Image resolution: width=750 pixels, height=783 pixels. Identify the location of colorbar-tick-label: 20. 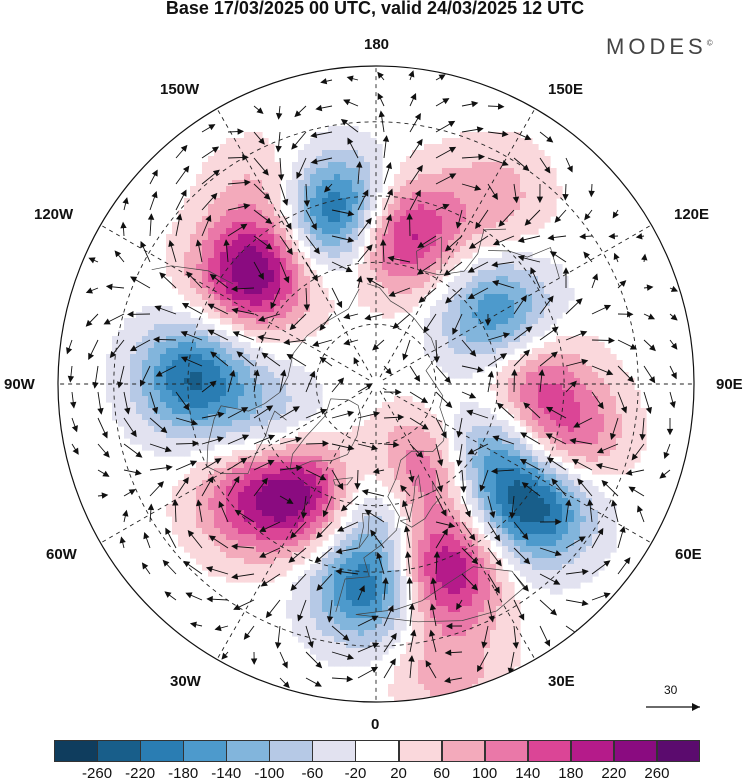
(398, 773).